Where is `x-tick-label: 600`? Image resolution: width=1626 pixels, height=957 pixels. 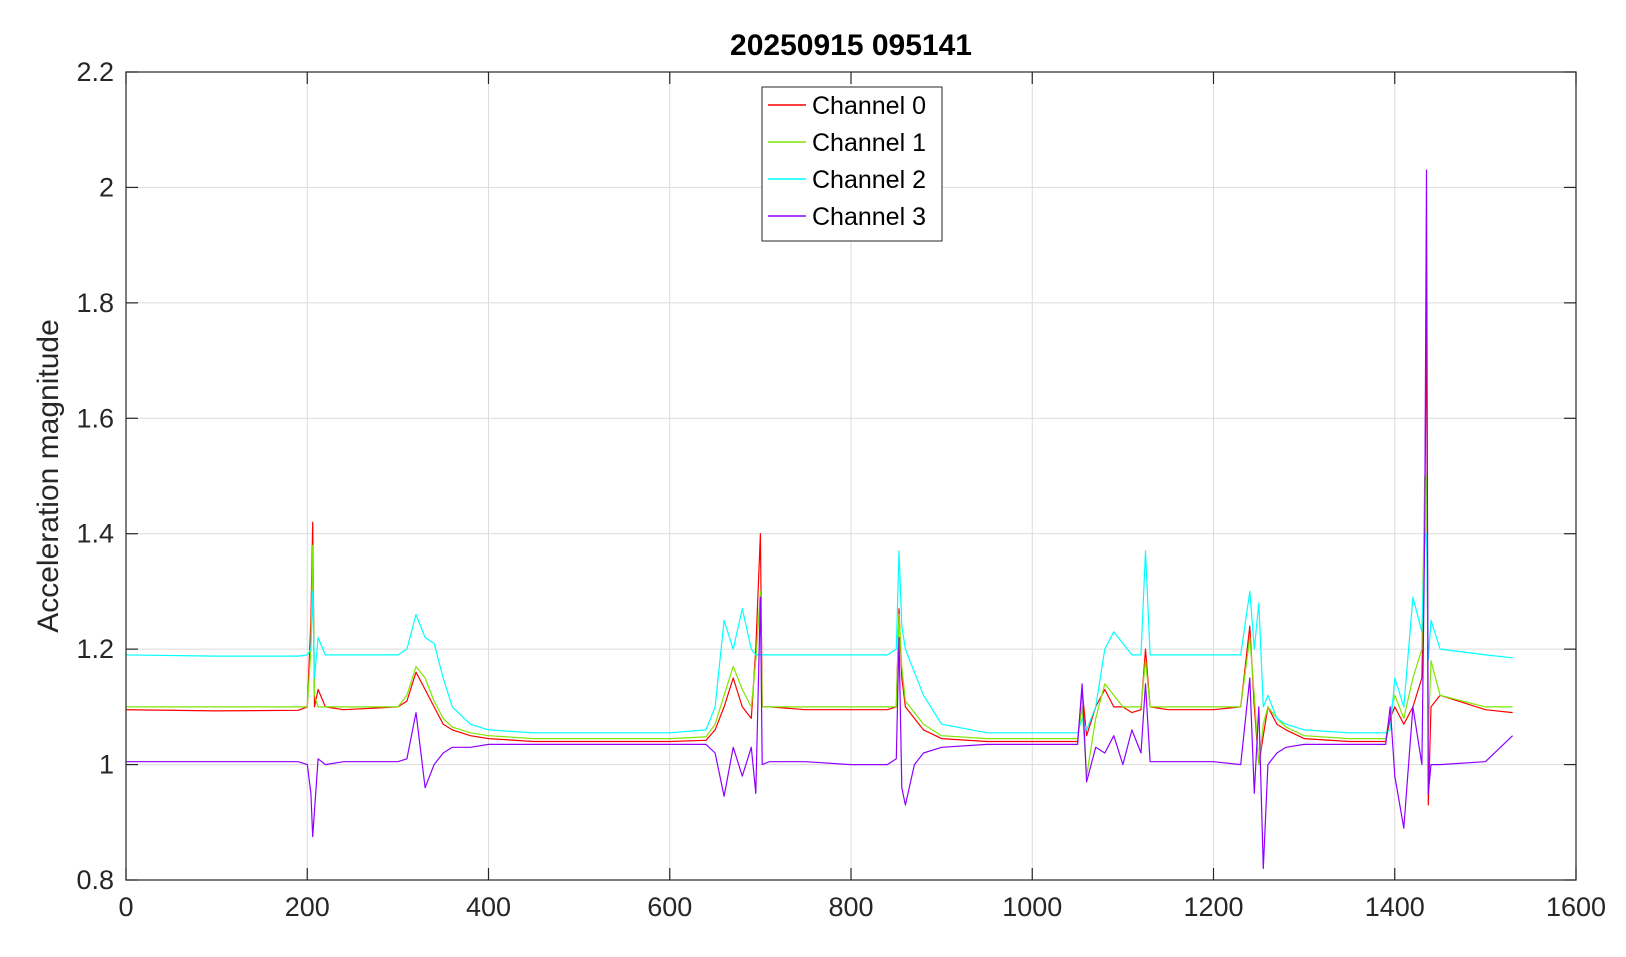
x-tick-label: 600 is located at coordinates (669, 907).